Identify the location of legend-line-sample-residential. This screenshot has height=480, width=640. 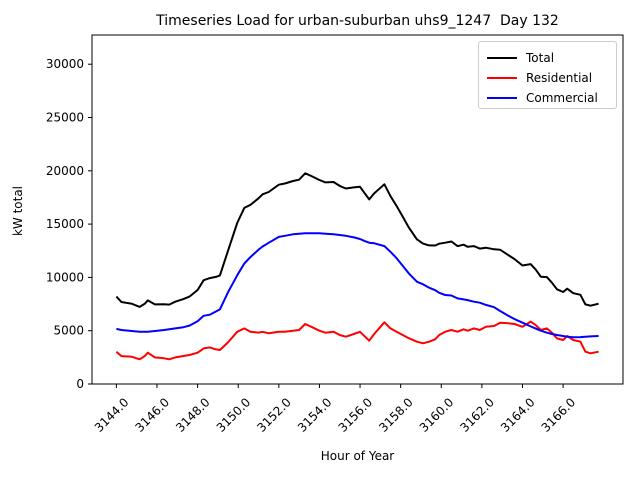
(502, 78).